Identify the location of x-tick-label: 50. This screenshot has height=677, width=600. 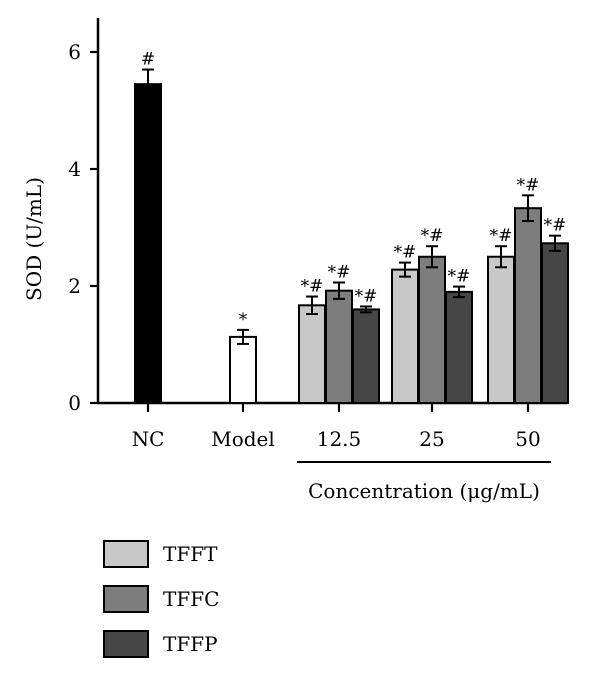
(527, 439).